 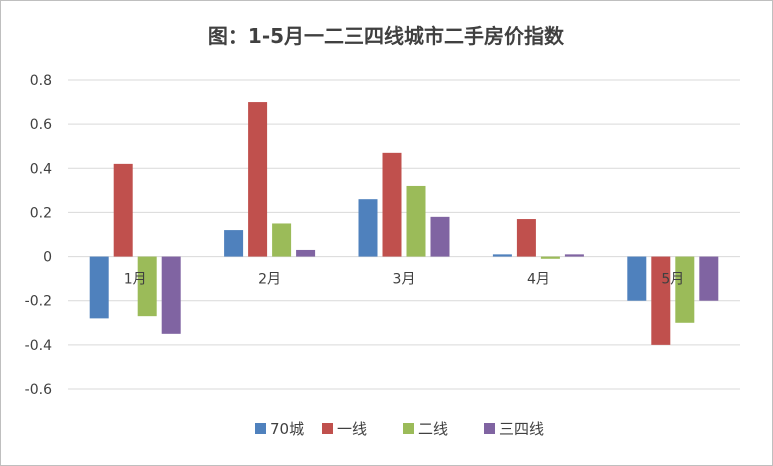 What do you see at coordinates (269, 280) in the screenshot?
I see `x-category-label: 2月` at bounding box center [269, 280].